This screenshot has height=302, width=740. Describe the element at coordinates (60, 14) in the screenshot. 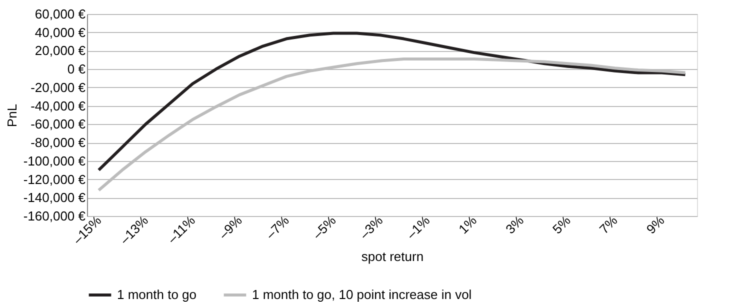

I see `y-tick-label: 60,000 €` at that location.